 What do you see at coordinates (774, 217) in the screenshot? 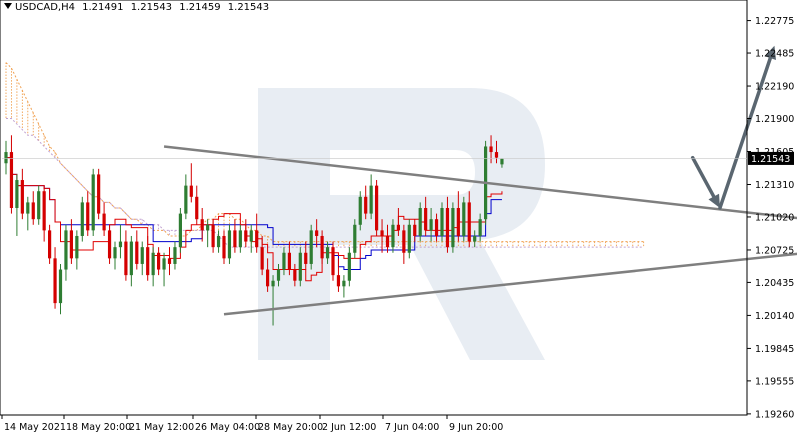
I see `y-tick-label: 1.21020` at bounding box center [774, 217].